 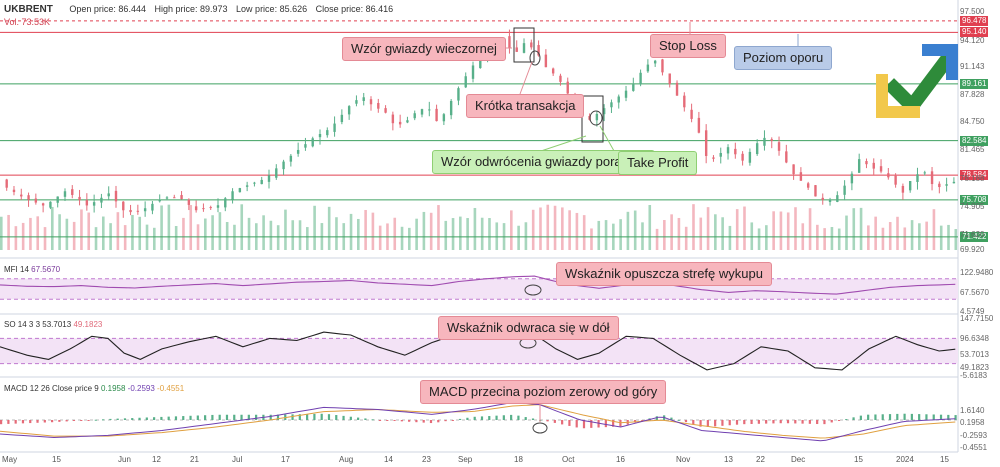 What do you see at coordinates (905, 459) in the screenshot?
I see `time-tick-label: 2024` at bounding box center [905, 459].